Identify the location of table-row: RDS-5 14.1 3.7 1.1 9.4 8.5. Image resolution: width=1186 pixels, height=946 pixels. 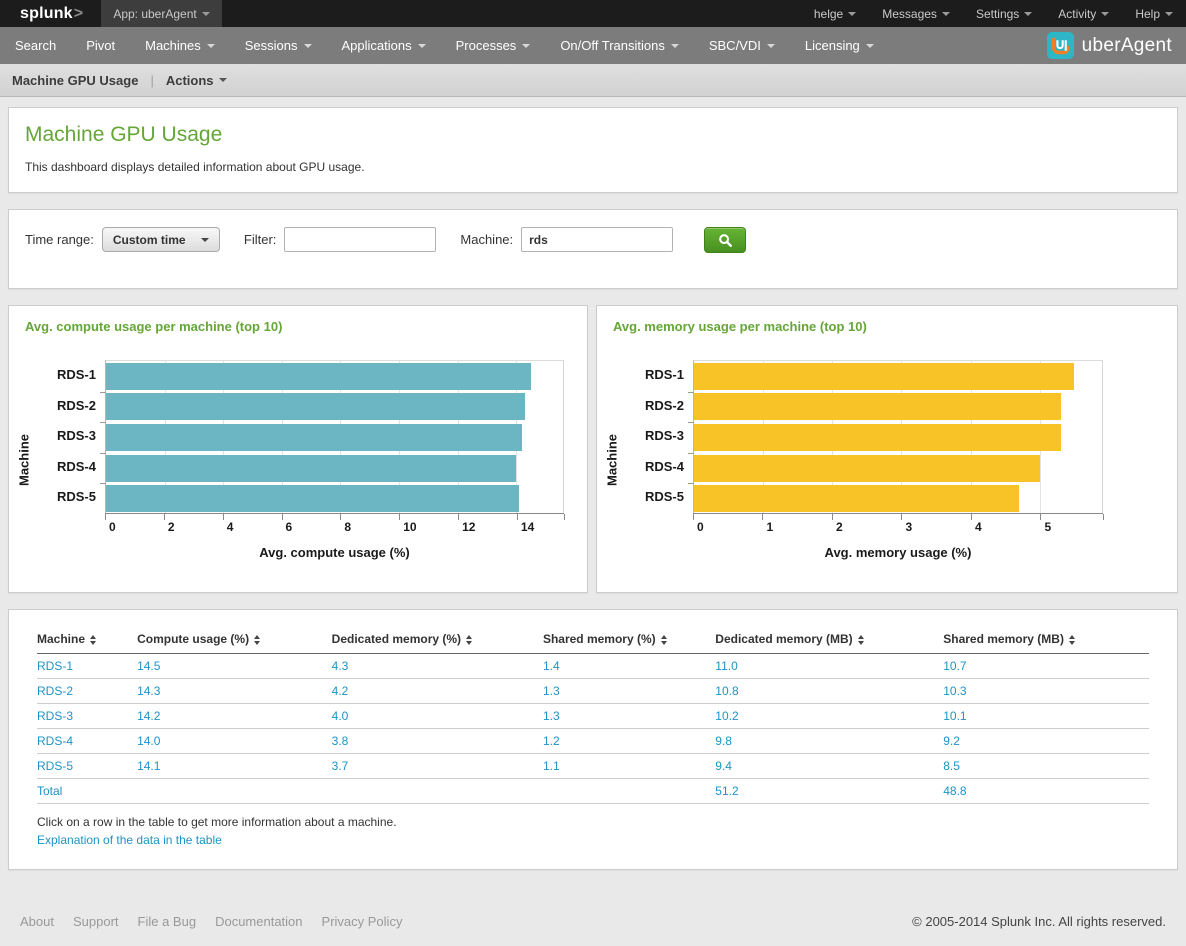
(593, 766).